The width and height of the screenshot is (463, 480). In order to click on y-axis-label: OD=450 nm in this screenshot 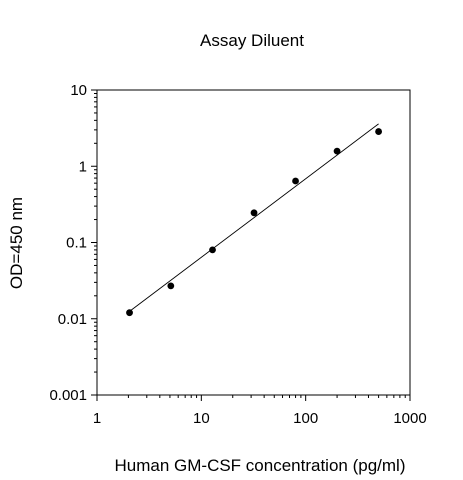, I will do `click(16, 243)`.